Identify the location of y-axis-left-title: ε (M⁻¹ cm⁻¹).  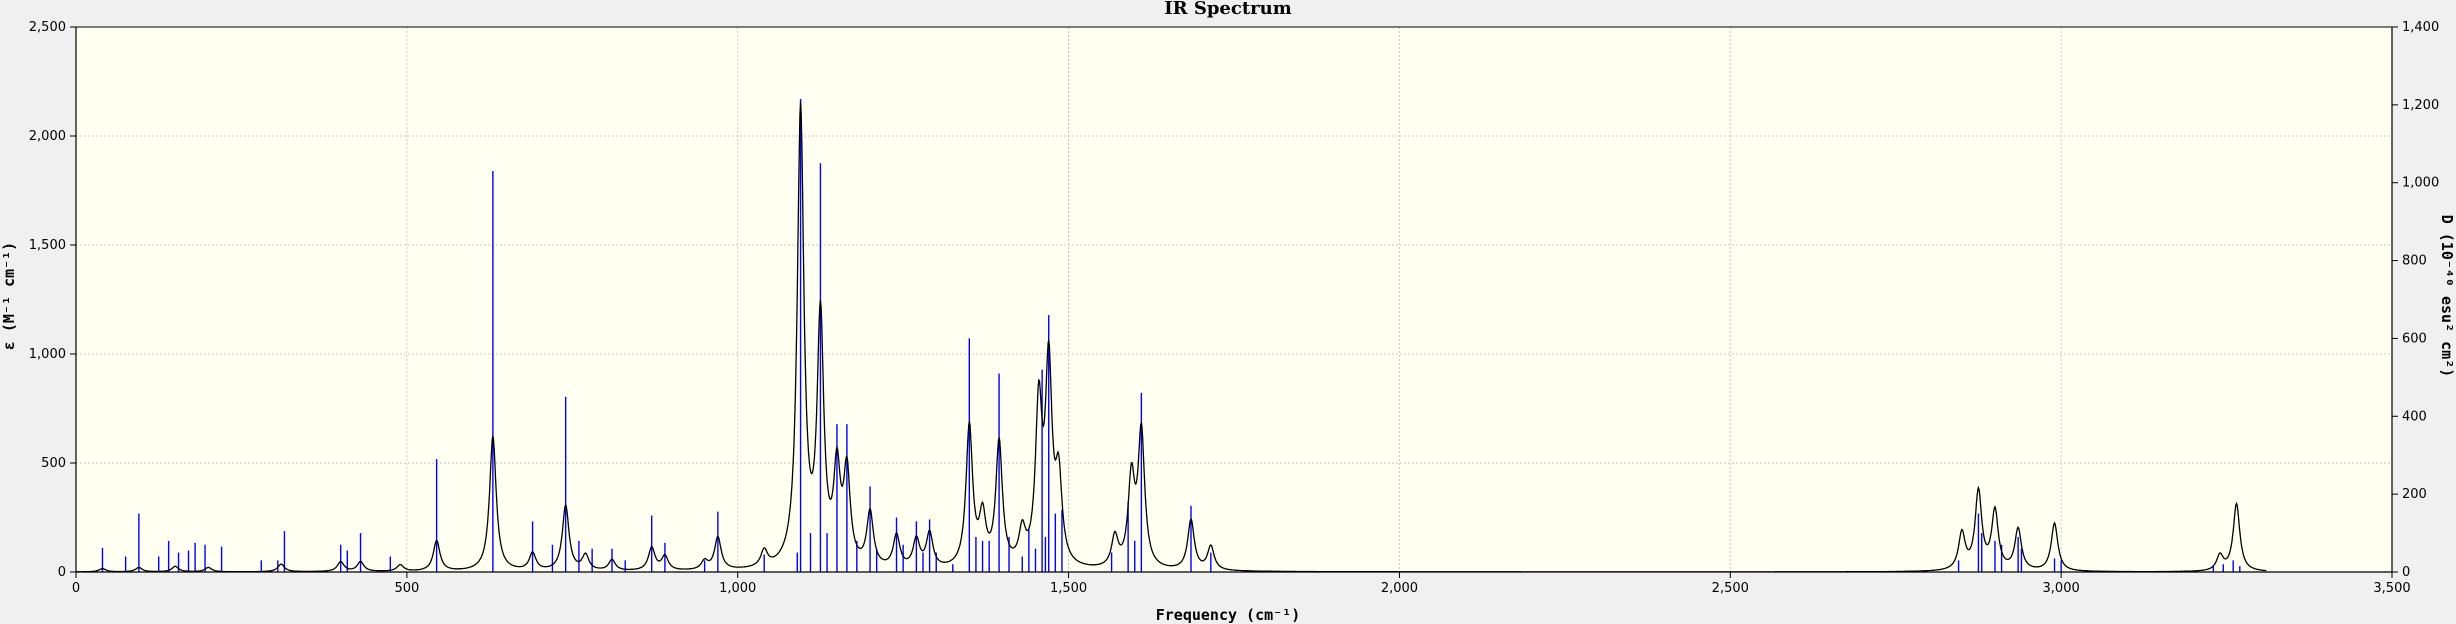
(9, 296).